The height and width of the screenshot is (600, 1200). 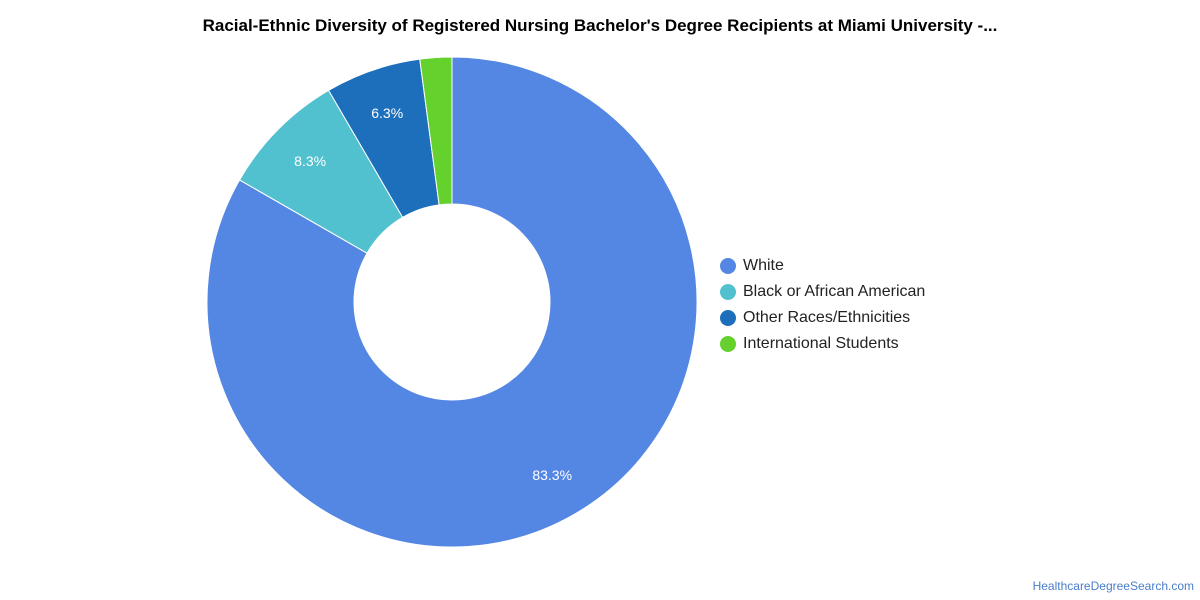 I want to click on legend-label: International Students, so click(x=821, y=343).